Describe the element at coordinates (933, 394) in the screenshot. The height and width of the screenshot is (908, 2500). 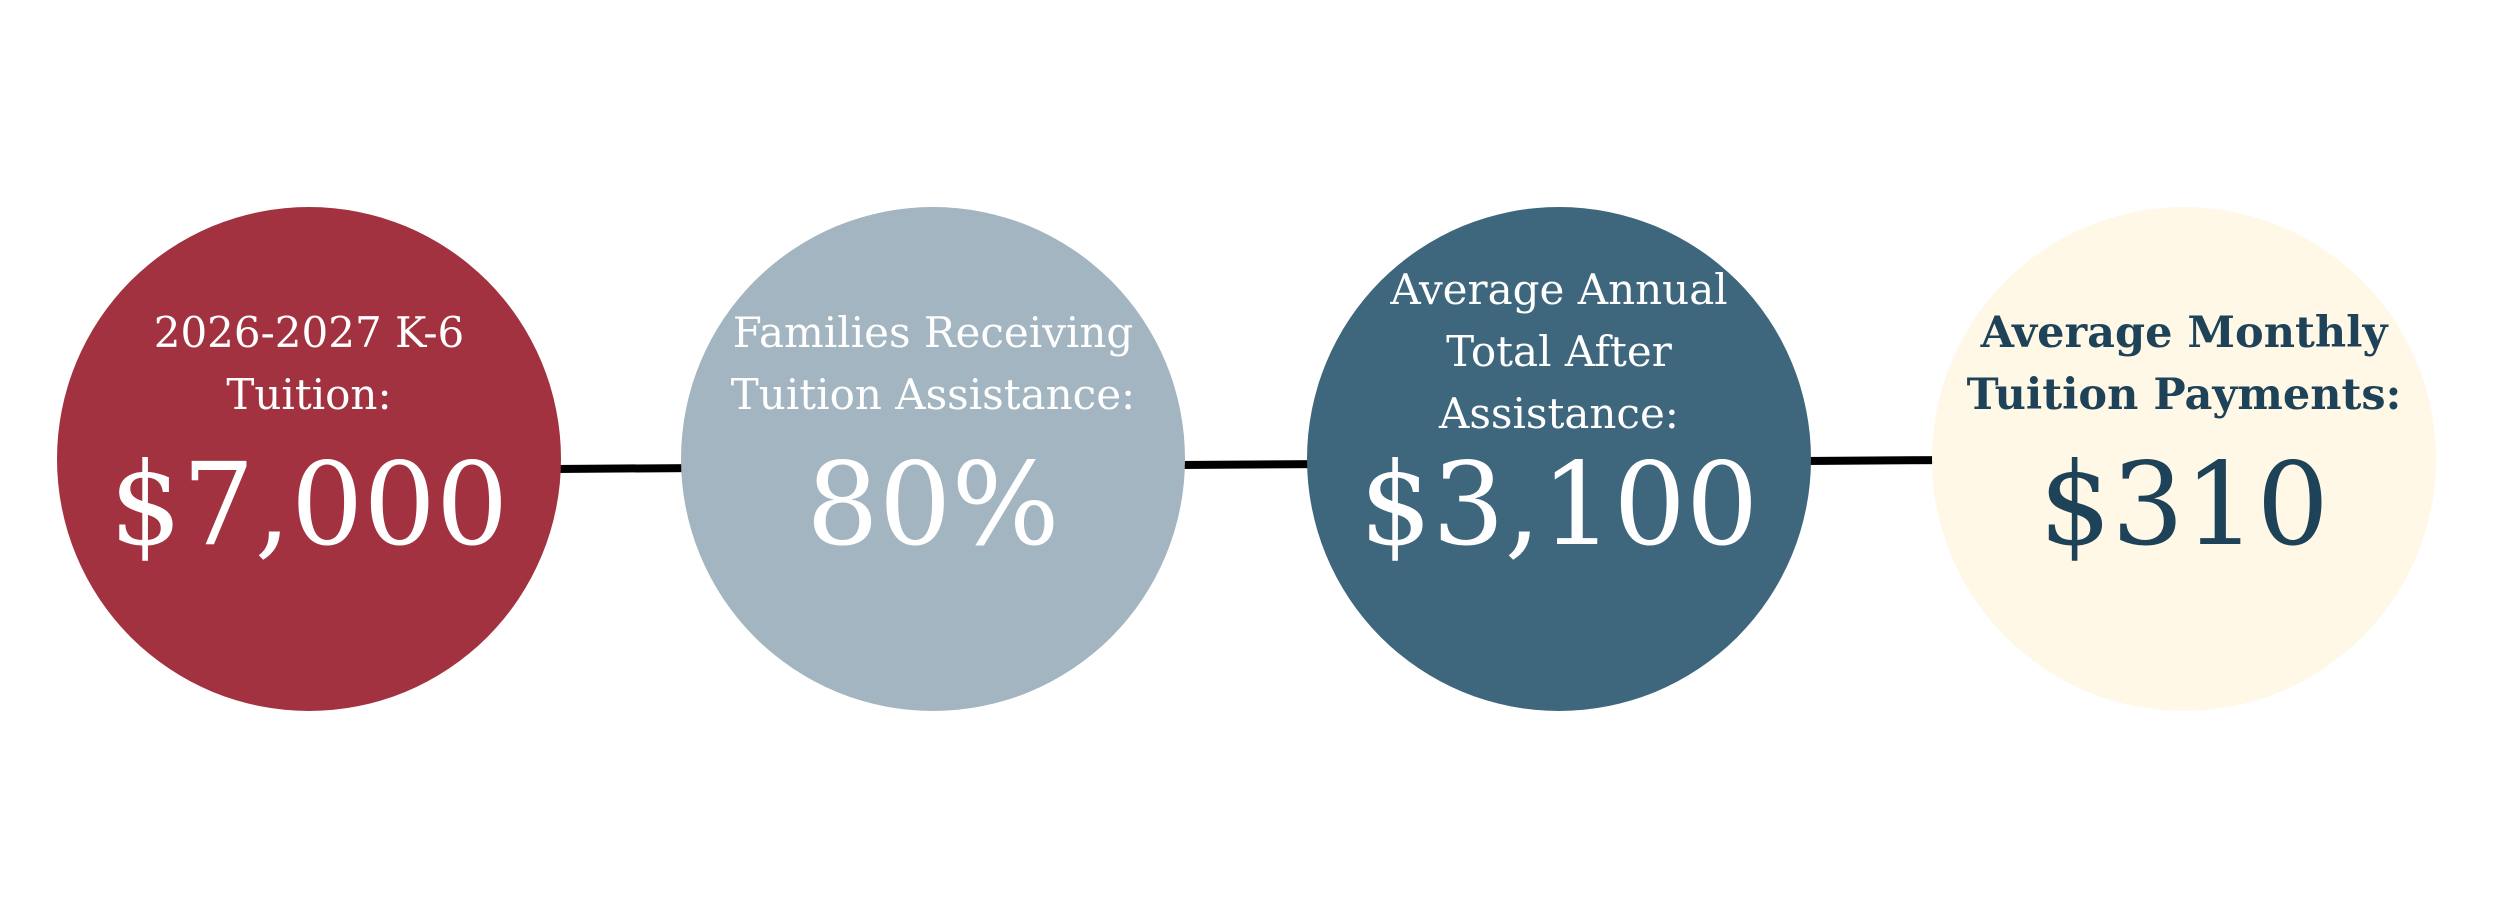
I see `stat-label-line: Tuition Assistance:` at that location.